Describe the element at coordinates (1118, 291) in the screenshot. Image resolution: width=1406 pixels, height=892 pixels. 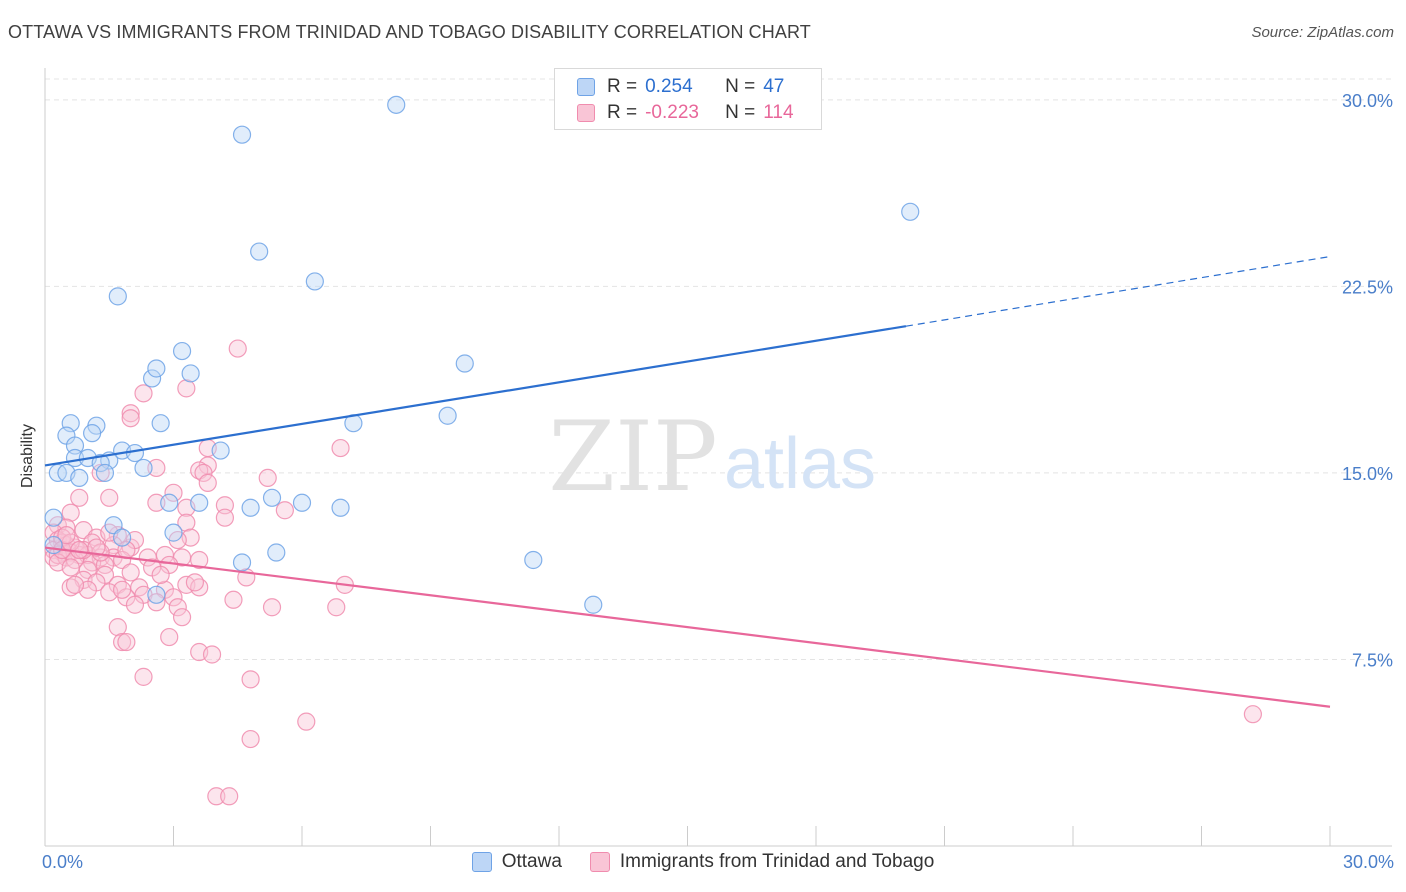
I see `ottawa-trend-extension` at that location.